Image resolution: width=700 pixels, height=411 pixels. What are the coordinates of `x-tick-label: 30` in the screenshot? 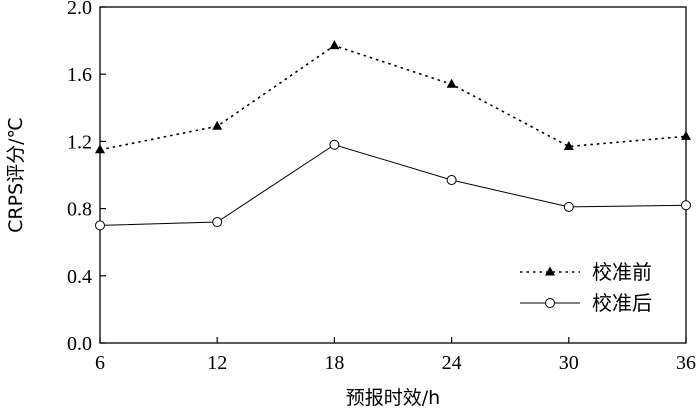 It's located at (569, 363).